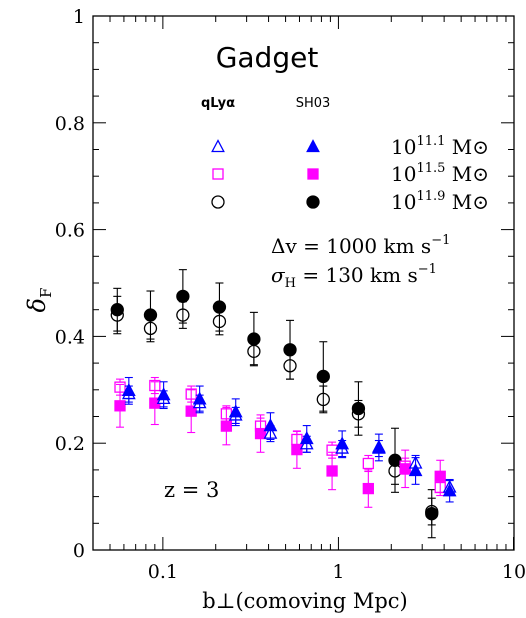  I want to click on legend-label-exp: 11.9, so click(430, 196).